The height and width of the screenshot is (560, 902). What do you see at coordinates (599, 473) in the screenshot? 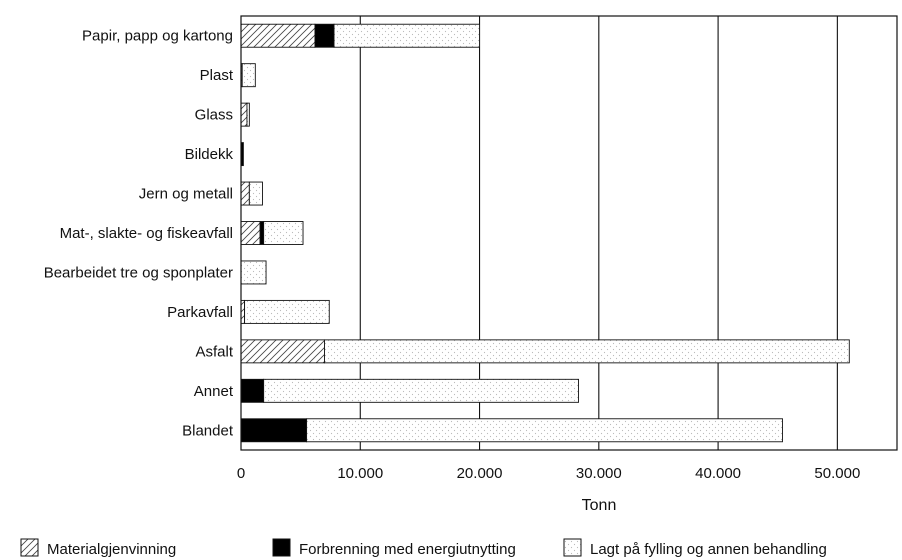
I see `x-tick-label: 30.000` at bounding box center [599, 473].